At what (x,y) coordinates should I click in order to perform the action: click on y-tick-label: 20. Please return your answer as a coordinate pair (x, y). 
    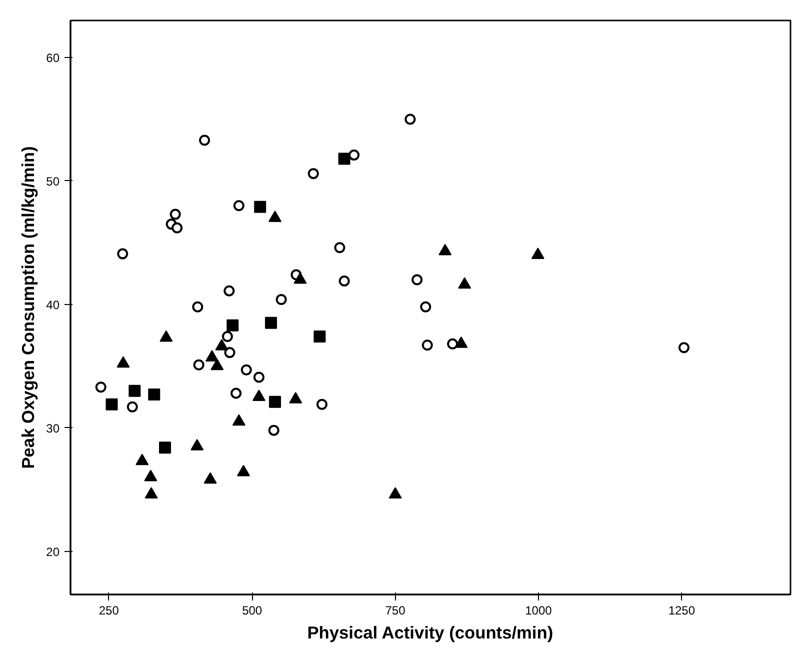
    Looking at the image, I should click on (53, 551).